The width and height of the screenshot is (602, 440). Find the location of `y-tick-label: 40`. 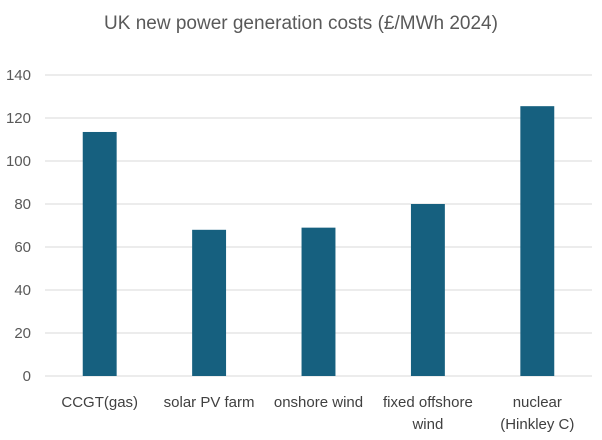

y-tick-label: 40 is located at coordinates (22, 290).